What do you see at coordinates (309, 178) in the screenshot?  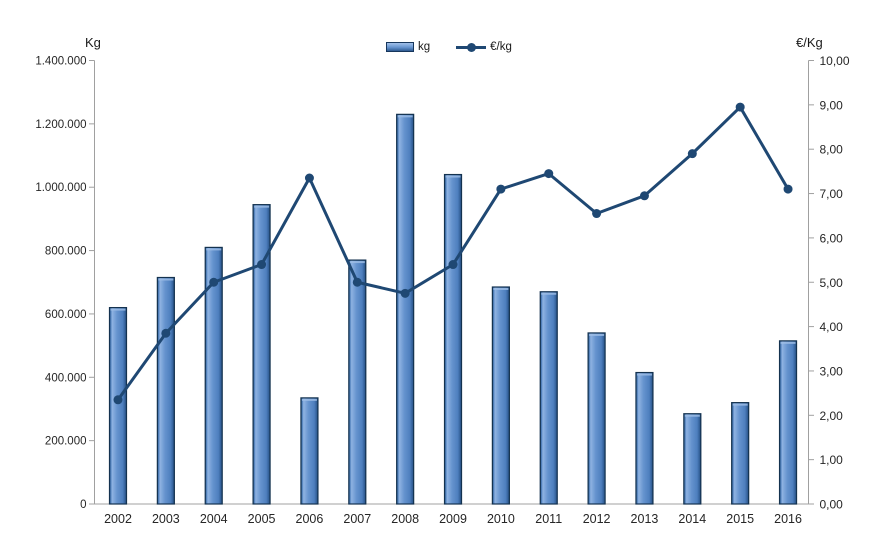 I see `line-point-2006` at bounding box center [309, 178].